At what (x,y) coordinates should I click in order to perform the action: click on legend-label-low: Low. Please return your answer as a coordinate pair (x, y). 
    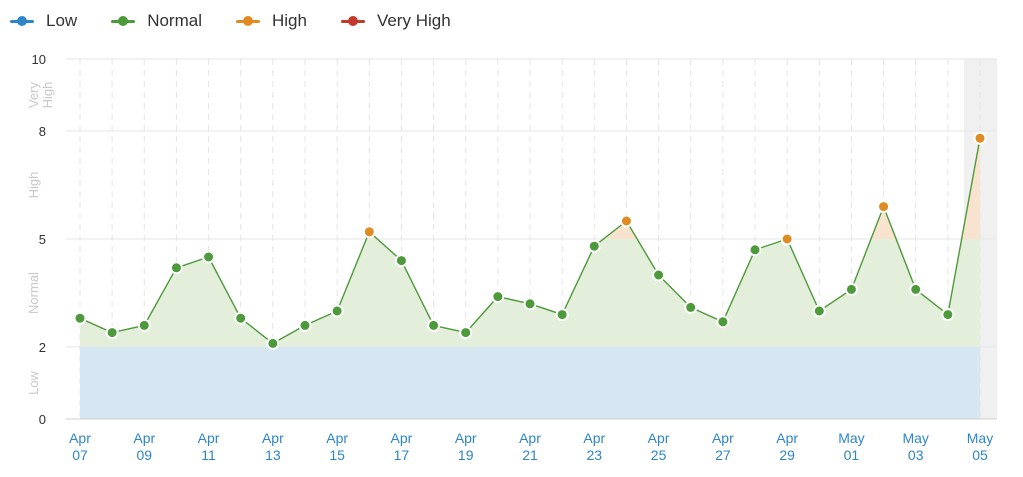
    Looking at the image, I should click on (62, 20).